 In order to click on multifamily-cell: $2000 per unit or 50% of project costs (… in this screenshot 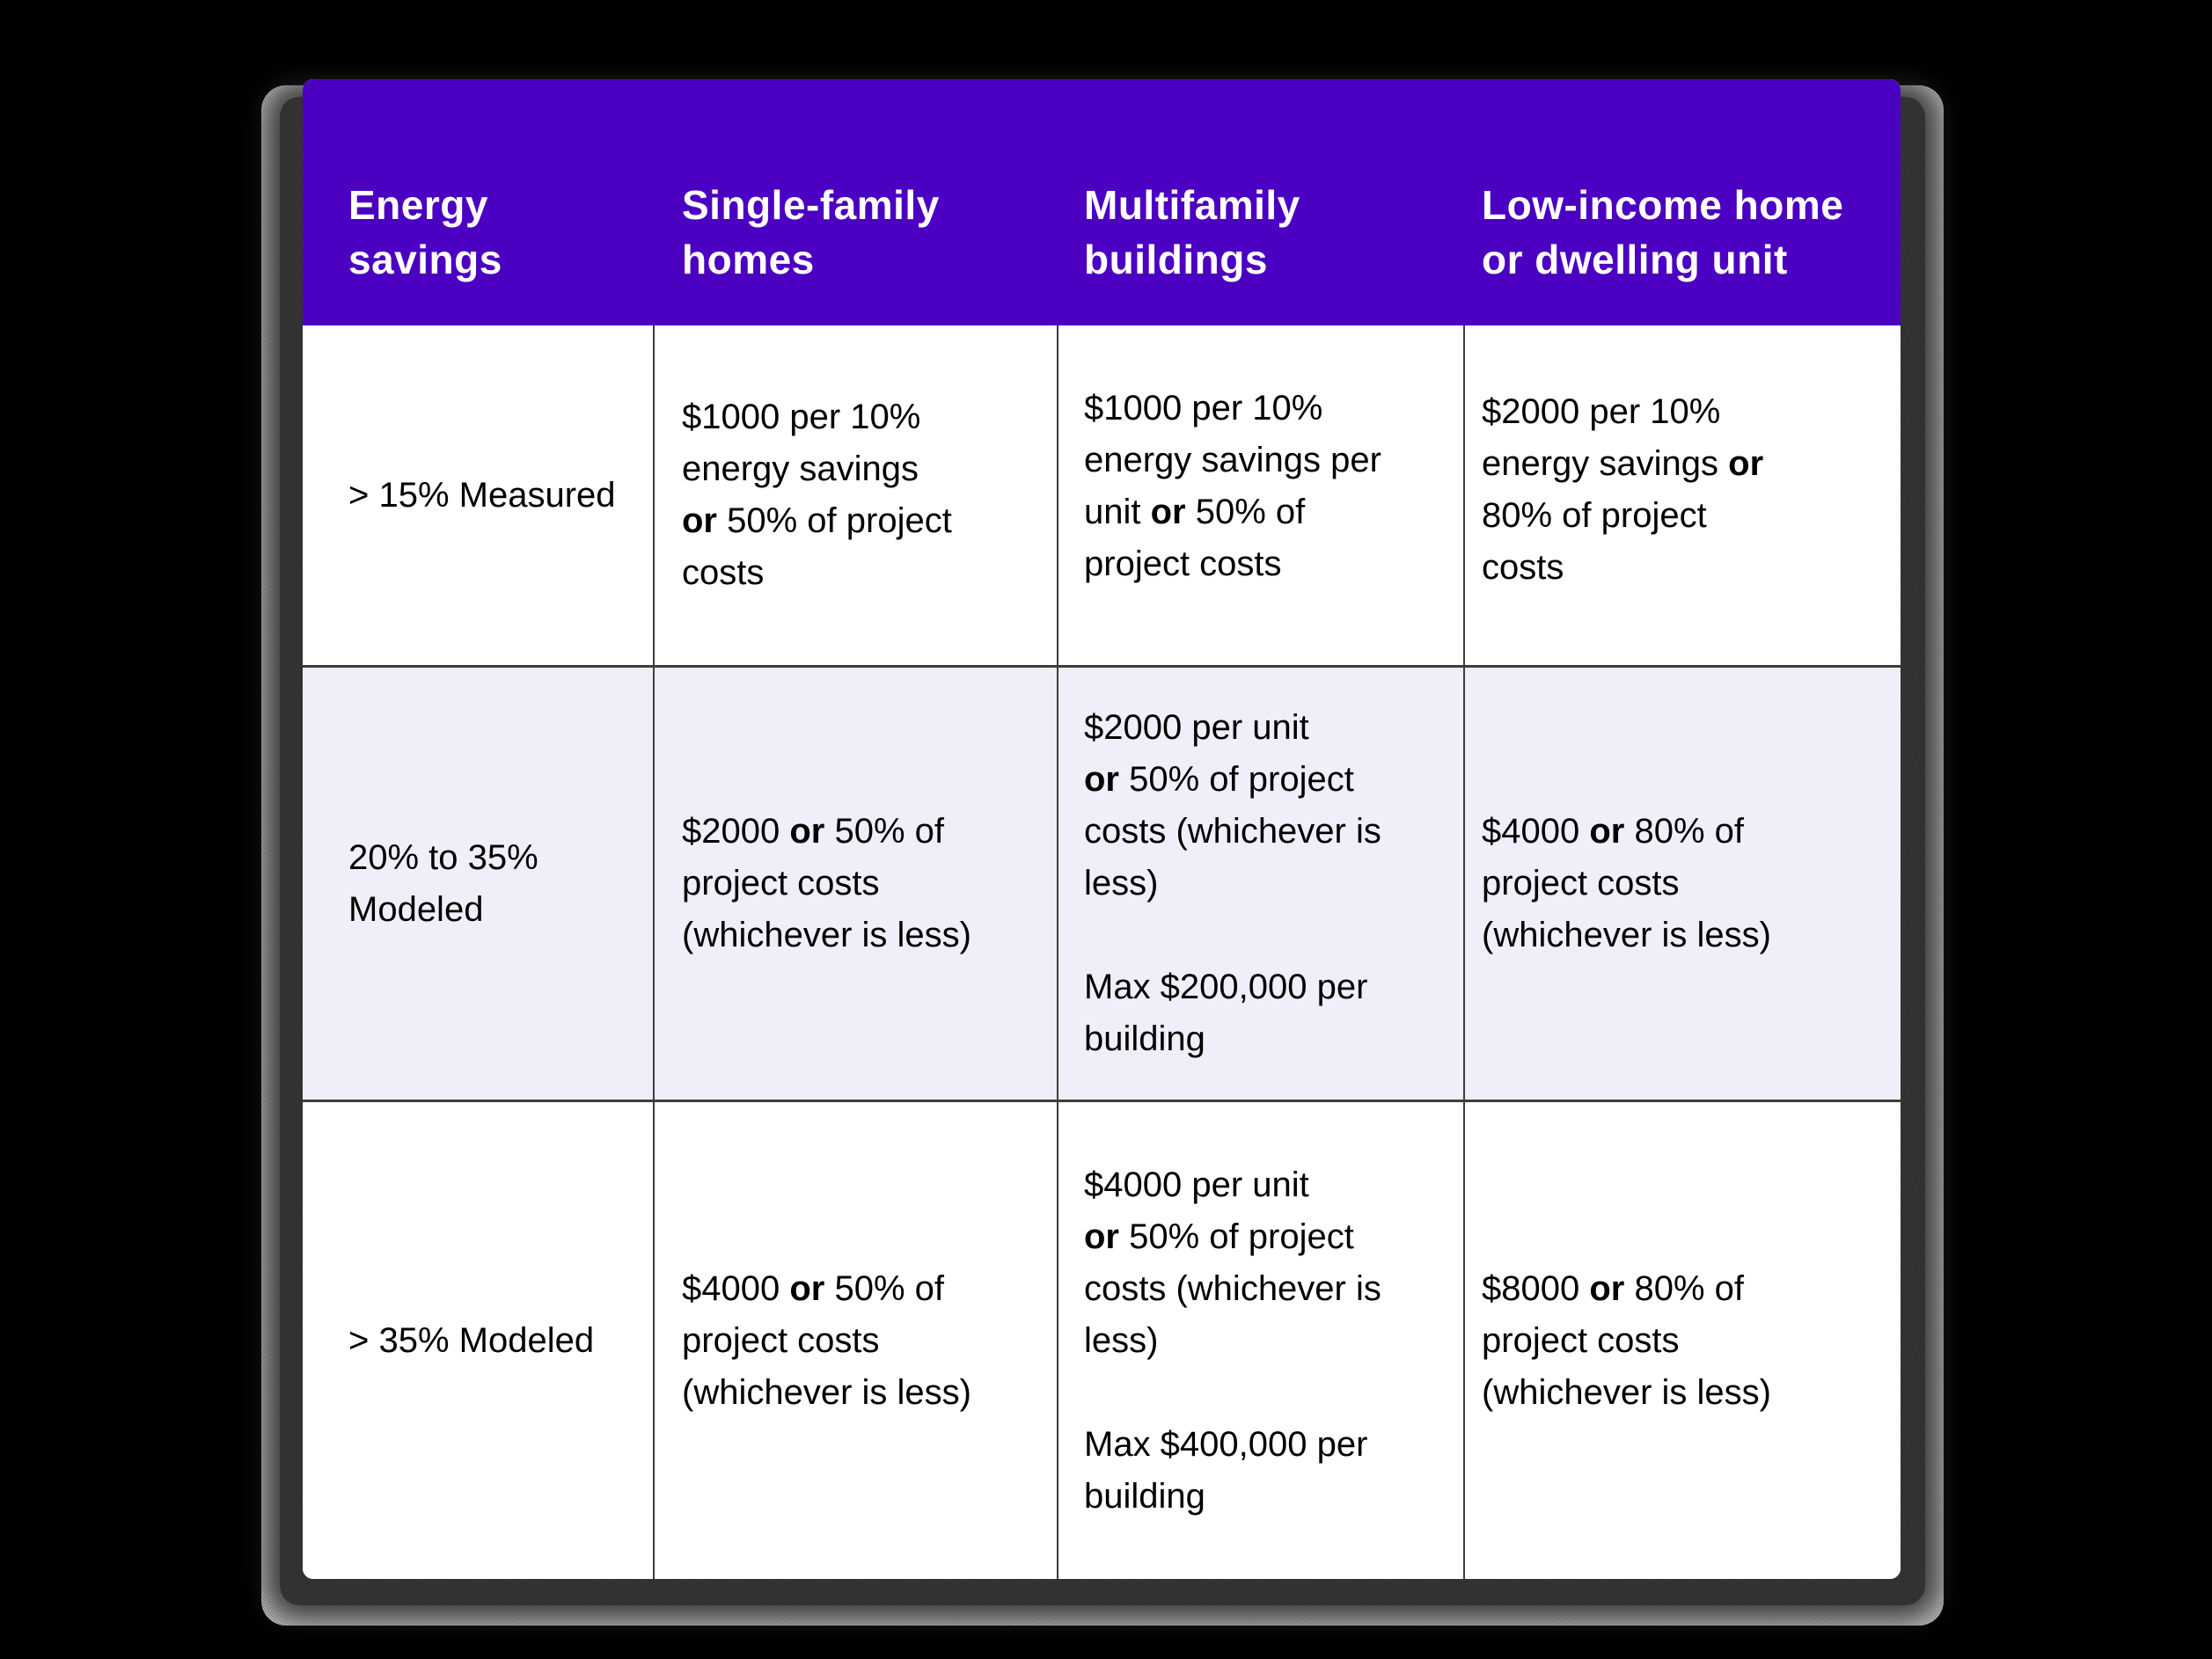, I will do `click(1271, 884)`.